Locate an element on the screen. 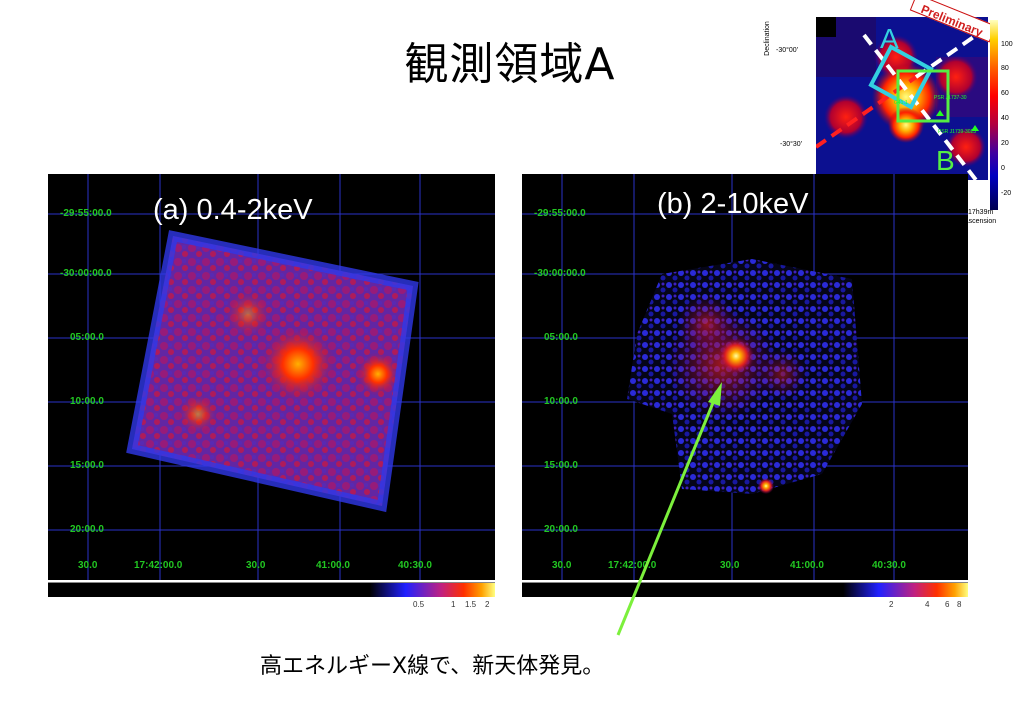 The height and width of the screenshot is (708, 1023). inset-y-axis-label: Declination is located at coordinates (767, 38).